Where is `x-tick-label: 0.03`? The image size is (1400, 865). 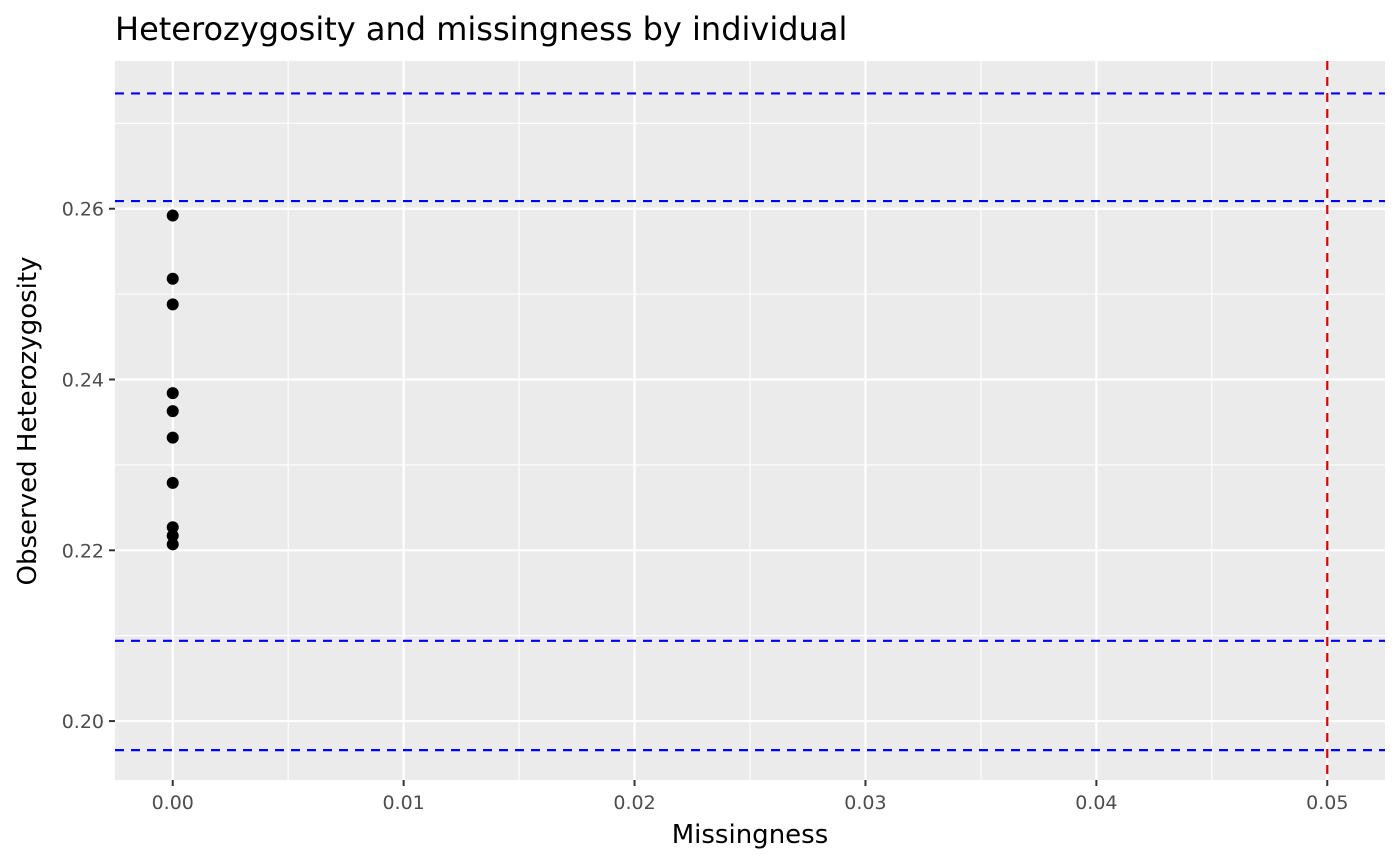 x-tick-label: 0.03 is located at coordinates (865, 803).